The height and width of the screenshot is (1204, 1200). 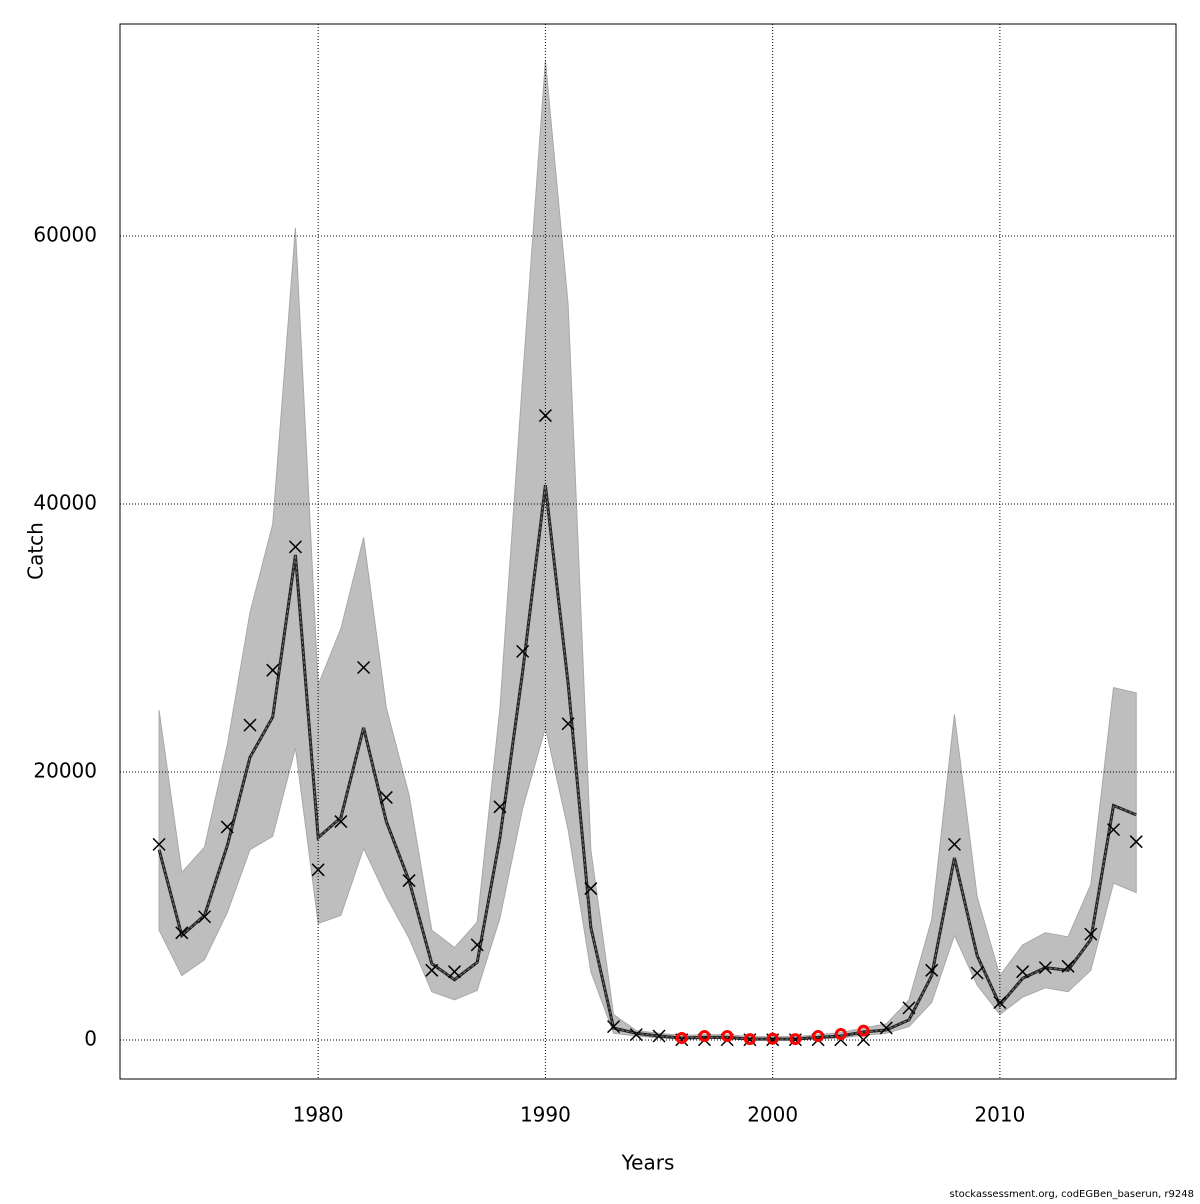 What do you see at coordinates (545, 1115) in the screenshot?
I see `x-tick-label: 1990` at bounding box center [545, 1115].